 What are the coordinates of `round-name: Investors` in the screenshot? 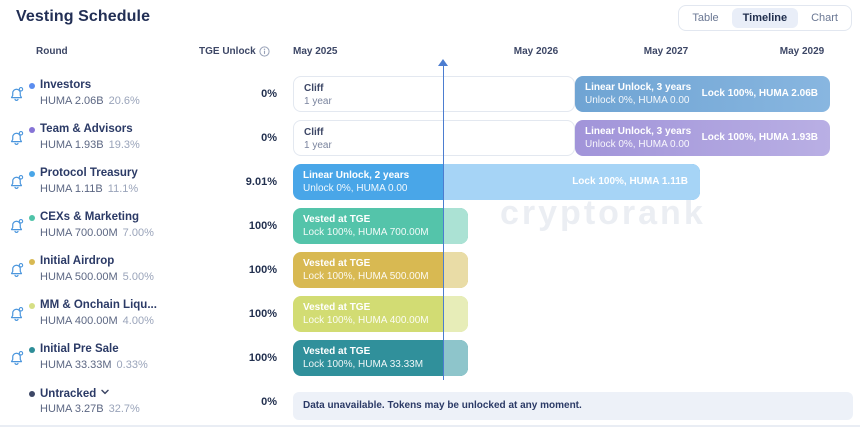 It's located at (65, 85).